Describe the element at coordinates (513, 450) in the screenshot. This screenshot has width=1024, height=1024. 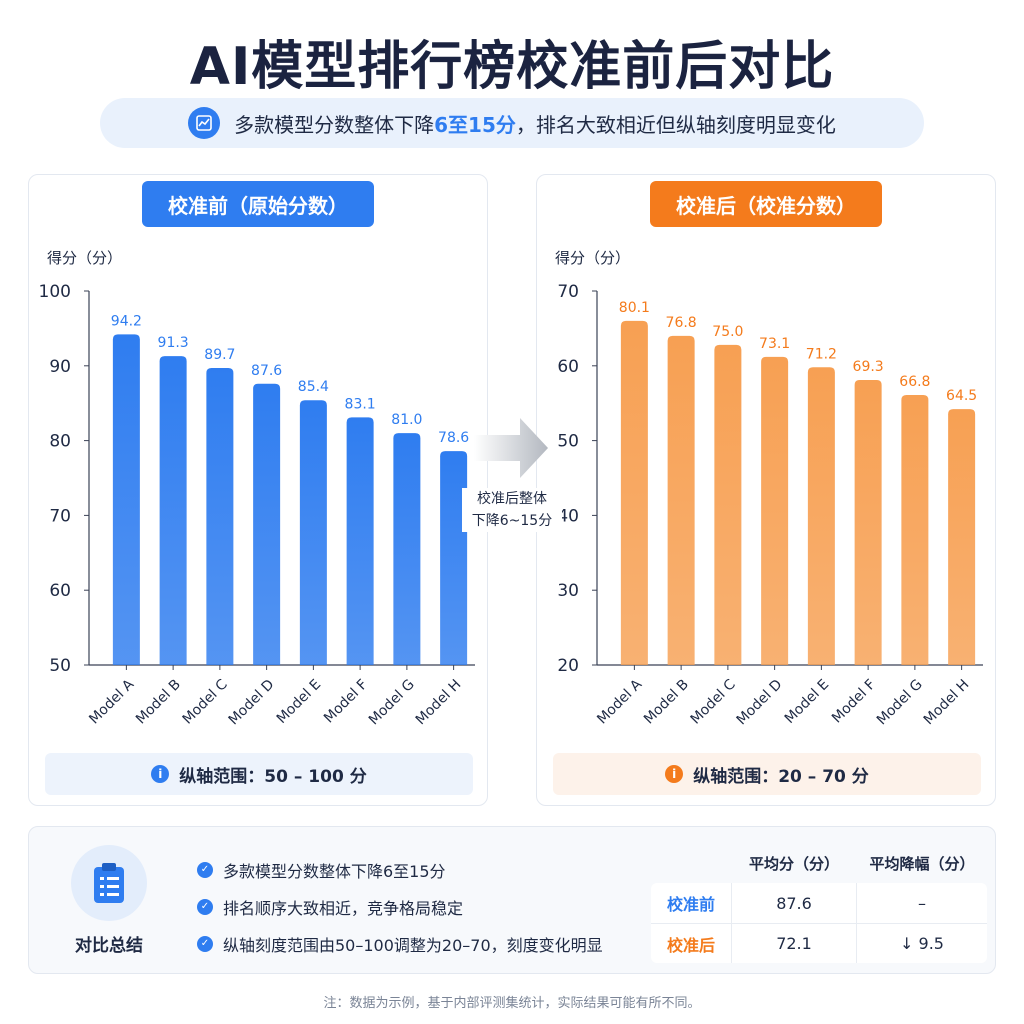
I see `arrow-right-icon` at that location.